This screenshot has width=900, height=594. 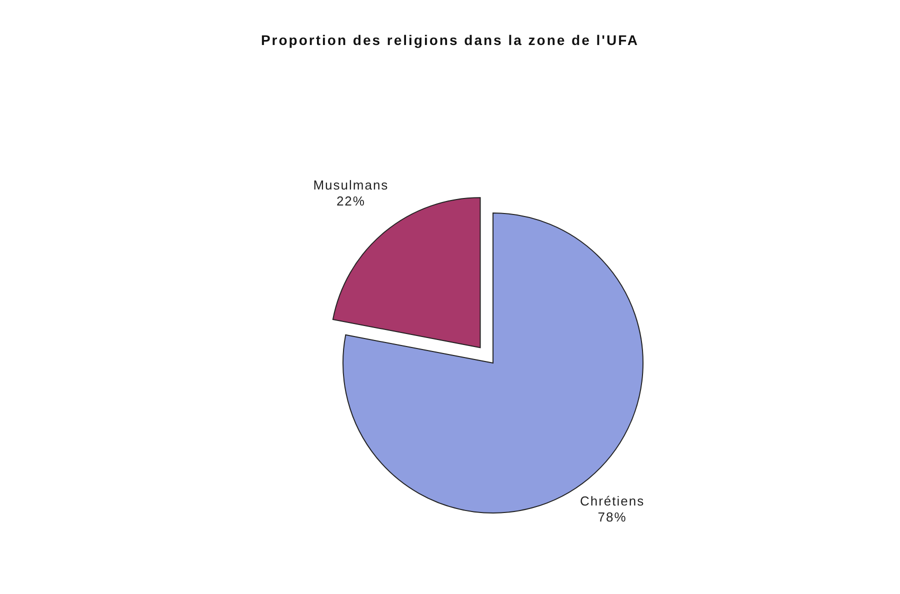 I want to click on slice-label: Chrétiens, so click(x=612, y=501).